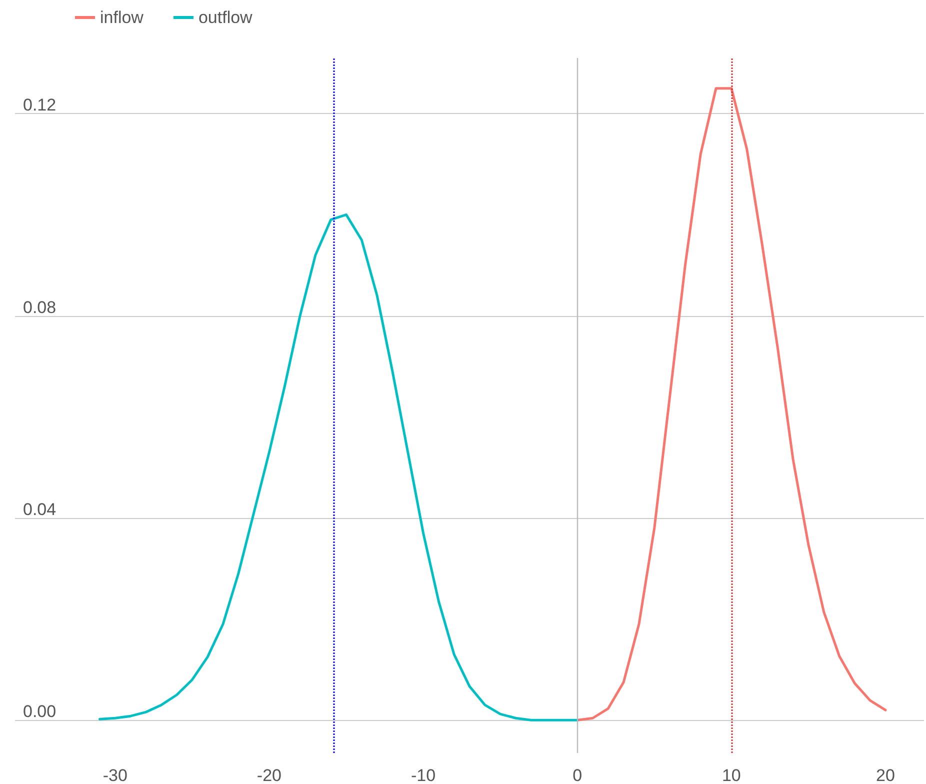 This screenshot has height=784, width=926. Describe the element at coordinates (226, 17) in the screenshot. I see `legend-label: outflow` at that location.